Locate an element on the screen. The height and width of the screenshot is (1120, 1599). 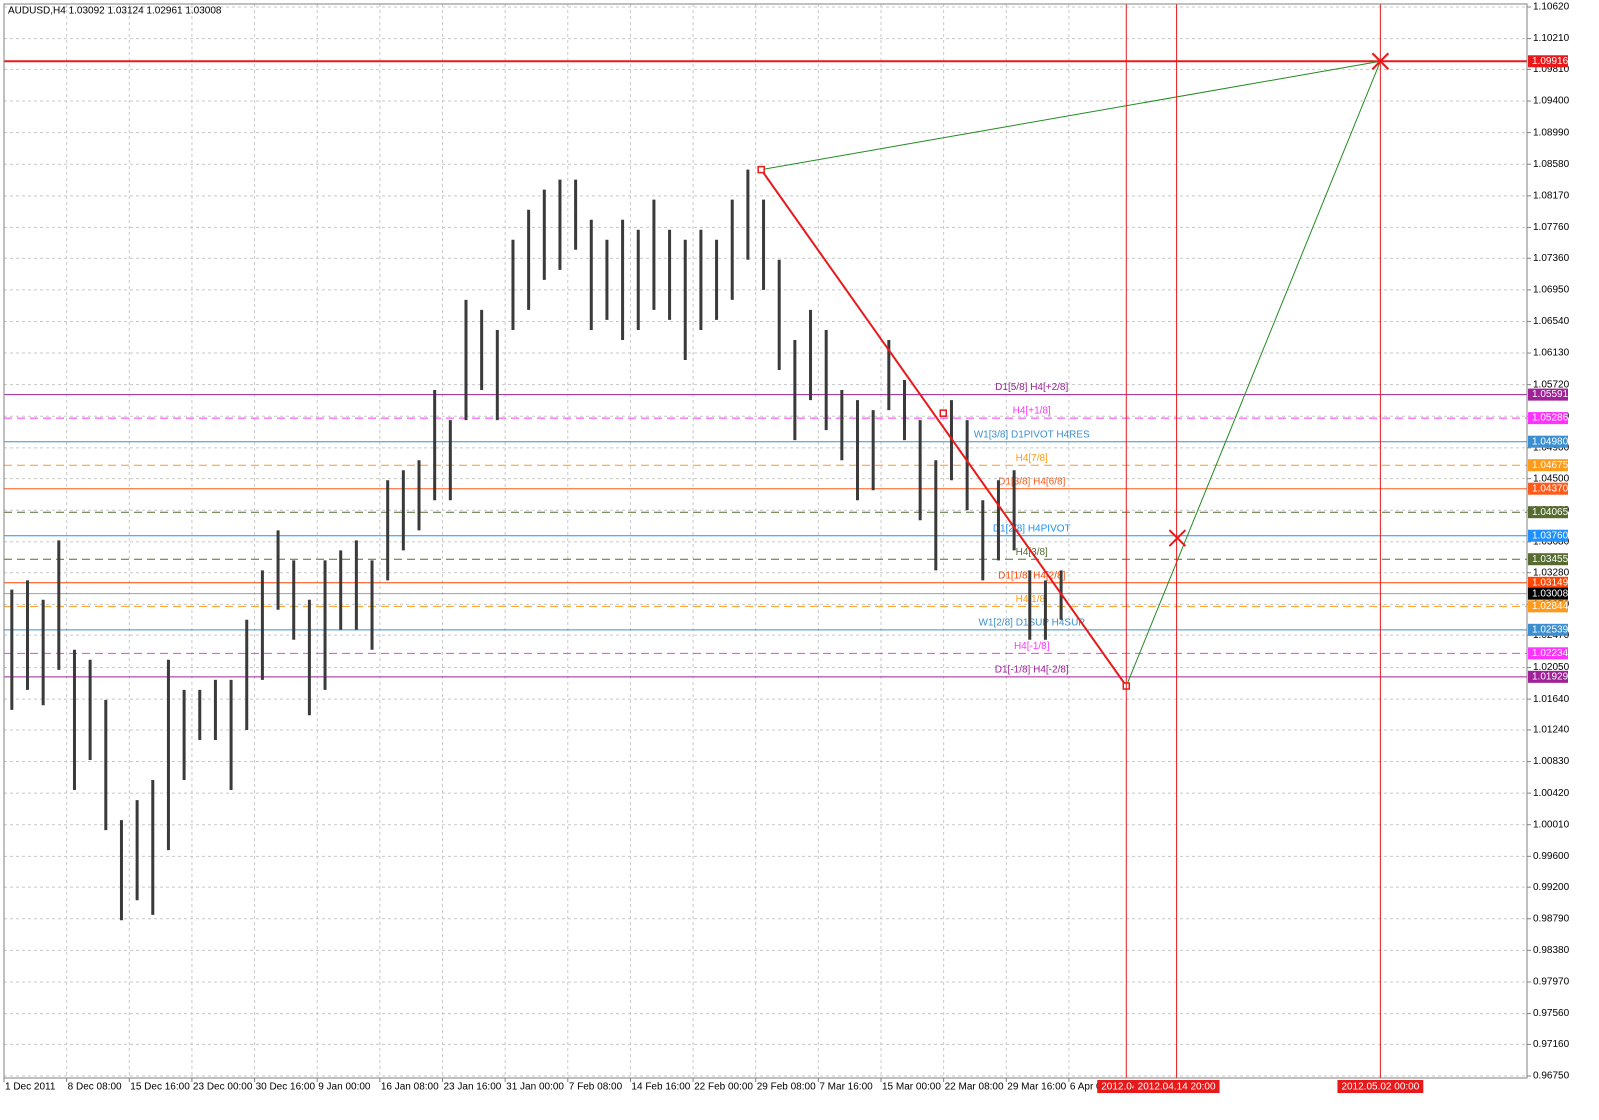
anchor-point is located at coordinates (943, 413).